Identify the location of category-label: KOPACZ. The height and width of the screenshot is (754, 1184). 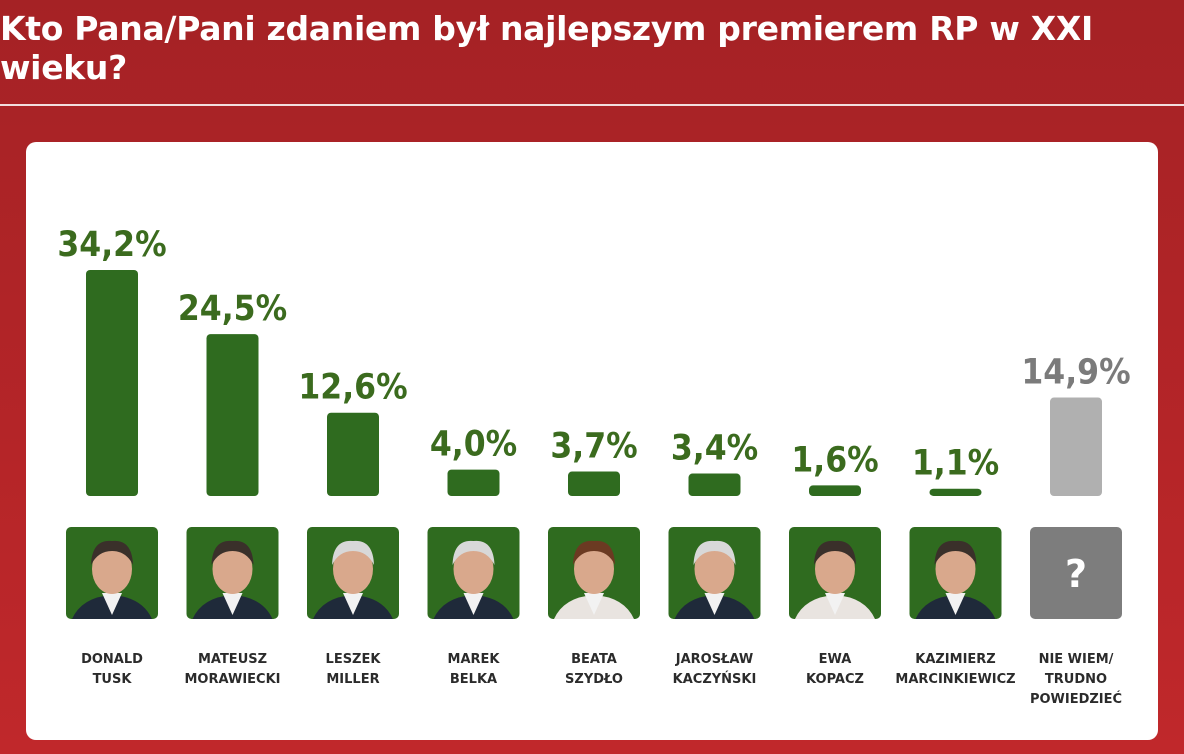
(835, 679).